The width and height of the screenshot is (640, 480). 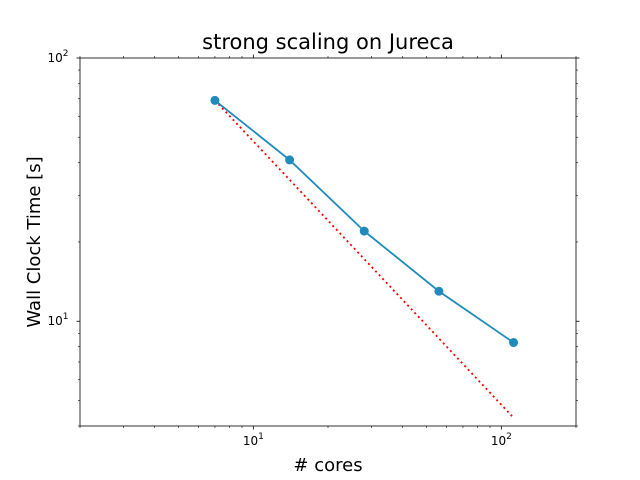 What do you see at coordinates (253, 440) in the screenshot?
I see `x-tick-label: 10¹` at bounding box center [253, 440].